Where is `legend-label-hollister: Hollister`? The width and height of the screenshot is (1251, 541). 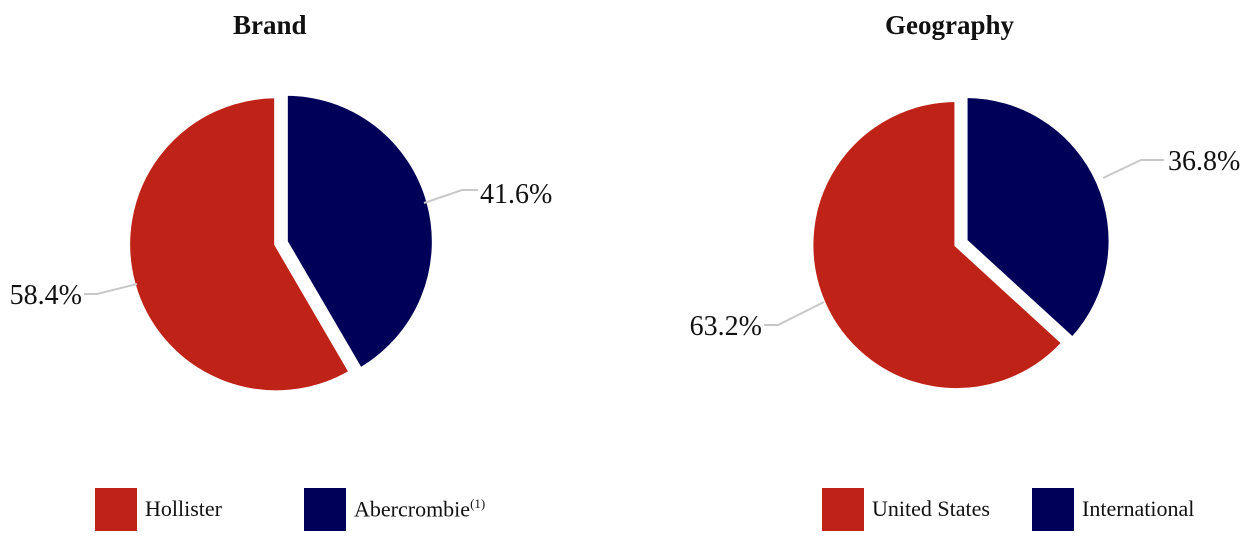 legend-label-hollister: Hollister is located at coordinates (183, 508).